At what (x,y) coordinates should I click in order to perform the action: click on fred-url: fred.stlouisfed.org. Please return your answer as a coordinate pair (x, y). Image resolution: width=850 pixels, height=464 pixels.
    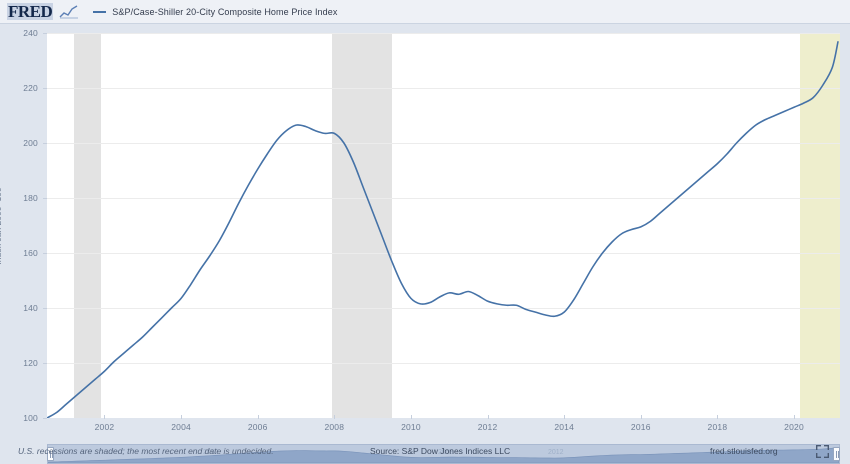
    Looking at the image, I should click on (744, 451).